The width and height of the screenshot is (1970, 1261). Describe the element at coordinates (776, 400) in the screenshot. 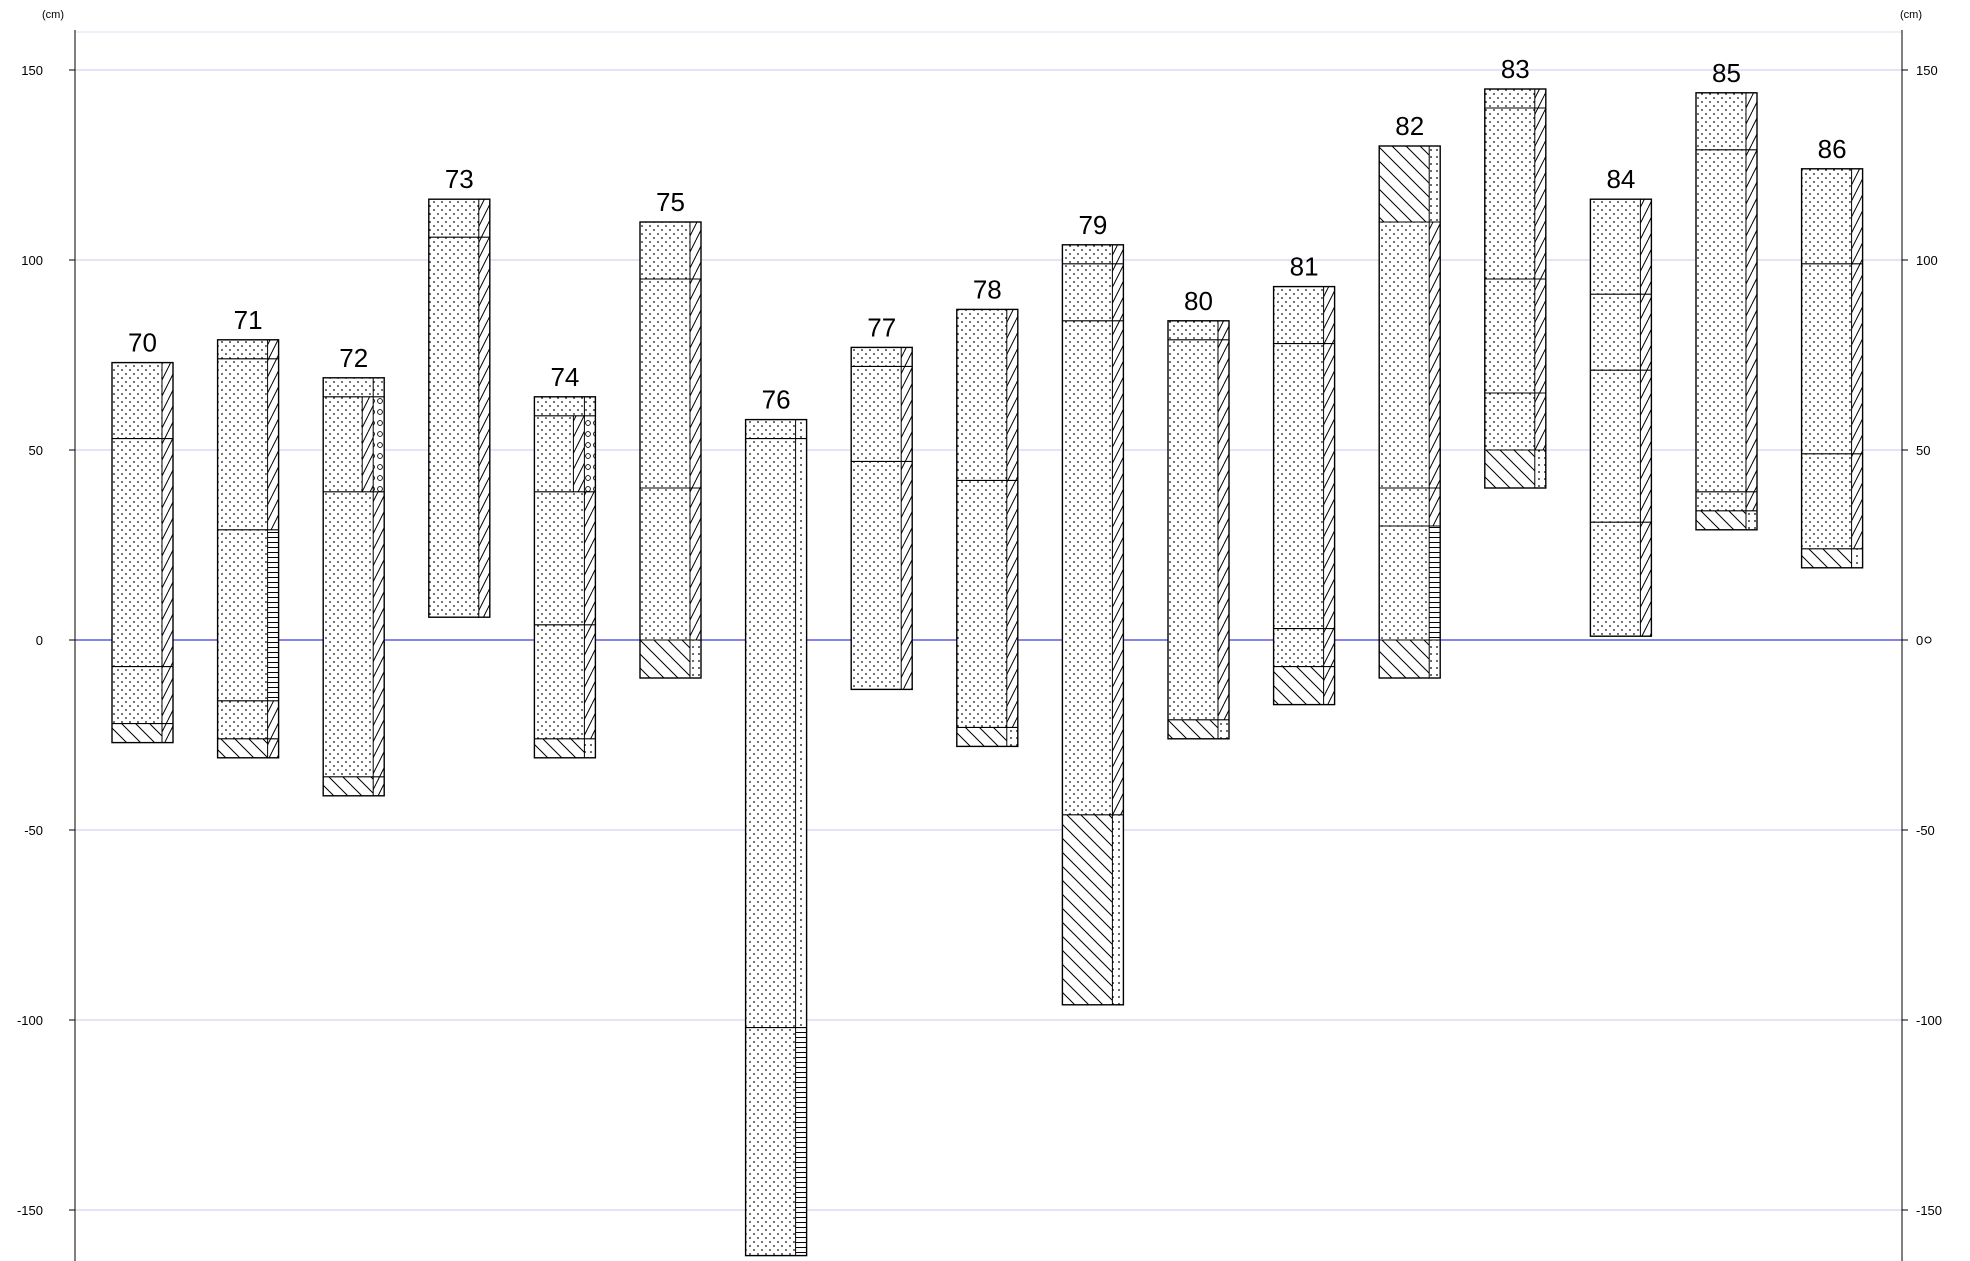

I see `core-label: 76` at that location.